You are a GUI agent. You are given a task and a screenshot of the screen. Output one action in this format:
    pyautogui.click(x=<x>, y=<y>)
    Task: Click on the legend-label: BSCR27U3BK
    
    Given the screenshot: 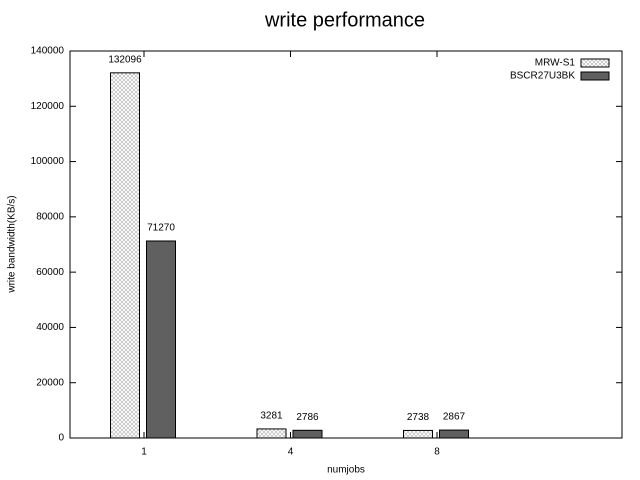 What is the action you would take?
    pyautogui.click(x=542, y=76)
    